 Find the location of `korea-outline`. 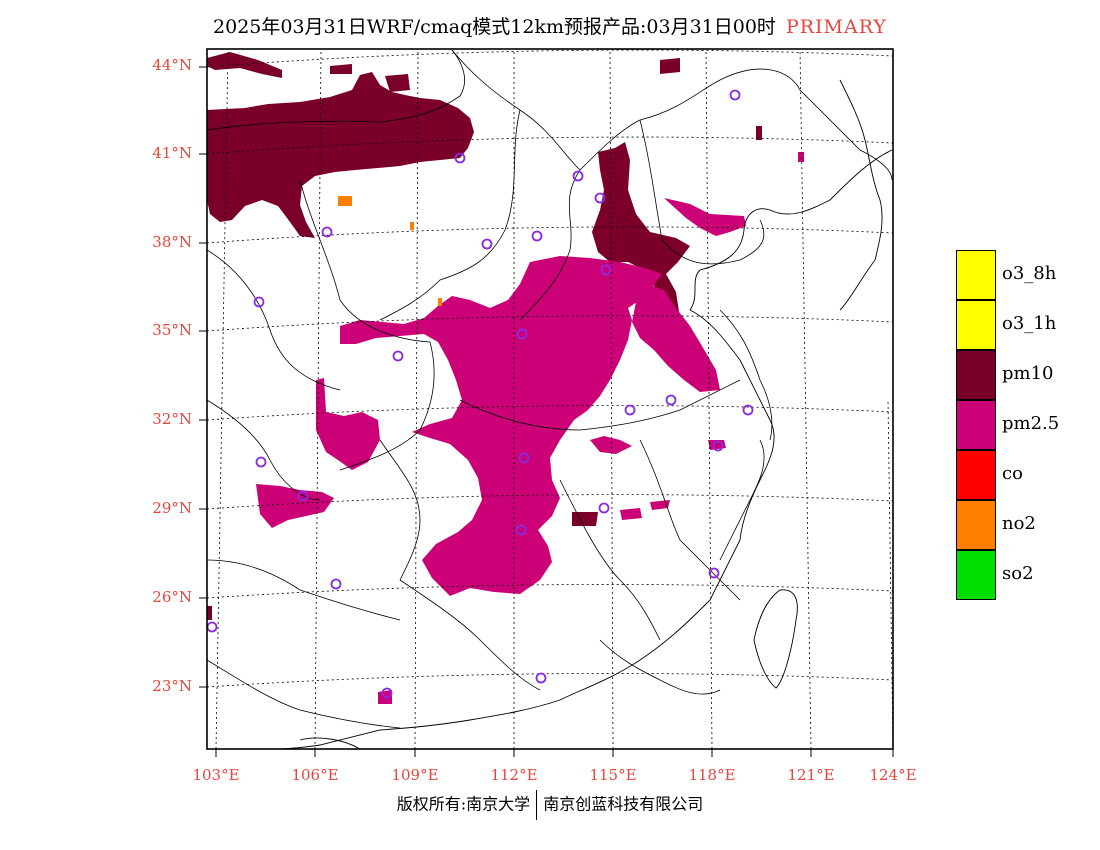

korea-outline is located at coordinates (861, 195).